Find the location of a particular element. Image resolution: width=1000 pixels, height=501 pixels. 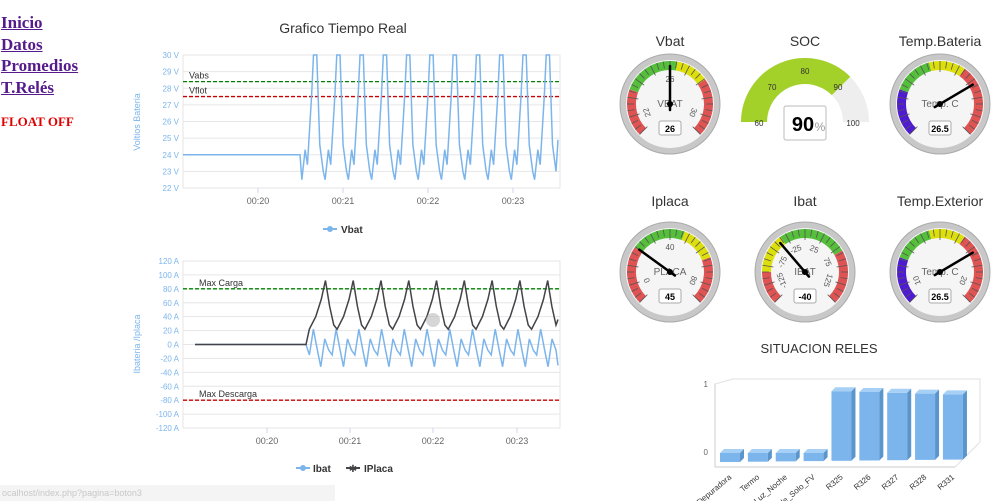

vbat-chart-legend: Vbat is located at coordinates (343, 230).